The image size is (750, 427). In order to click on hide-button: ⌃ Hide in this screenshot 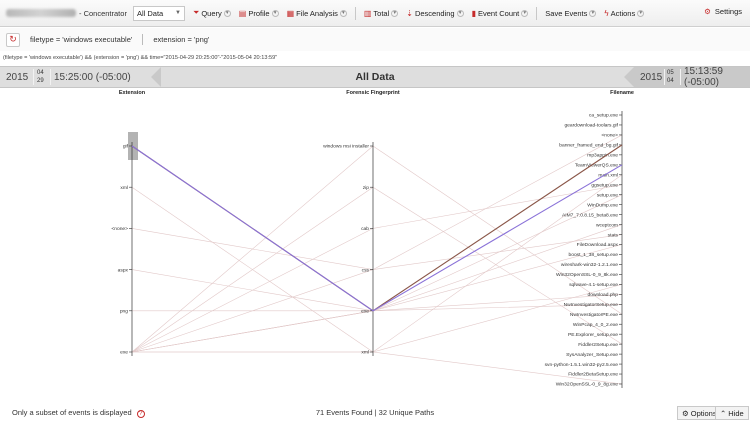, I will do `click(732, 413)`.